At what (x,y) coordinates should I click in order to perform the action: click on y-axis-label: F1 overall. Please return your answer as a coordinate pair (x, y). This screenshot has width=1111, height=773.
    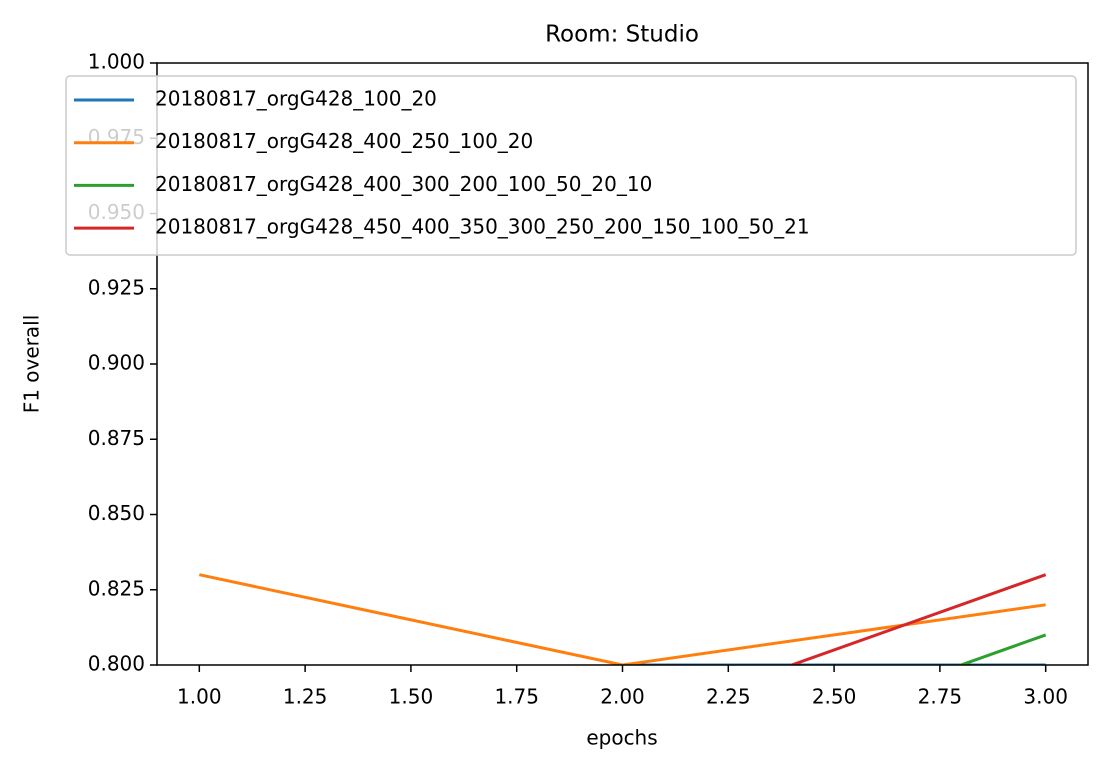
    Looking at the image, I should click on (32, 364).